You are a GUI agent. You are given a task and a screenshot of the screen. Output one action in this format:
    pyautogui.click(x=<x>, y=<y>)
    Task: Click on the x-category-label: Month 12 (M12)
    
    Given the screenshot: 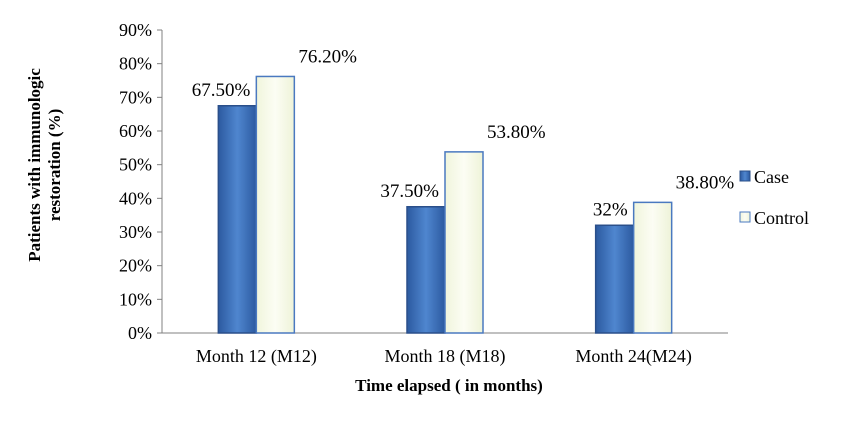 What is the action you would take?
    pyautogui.click(x=256, y=356)
    